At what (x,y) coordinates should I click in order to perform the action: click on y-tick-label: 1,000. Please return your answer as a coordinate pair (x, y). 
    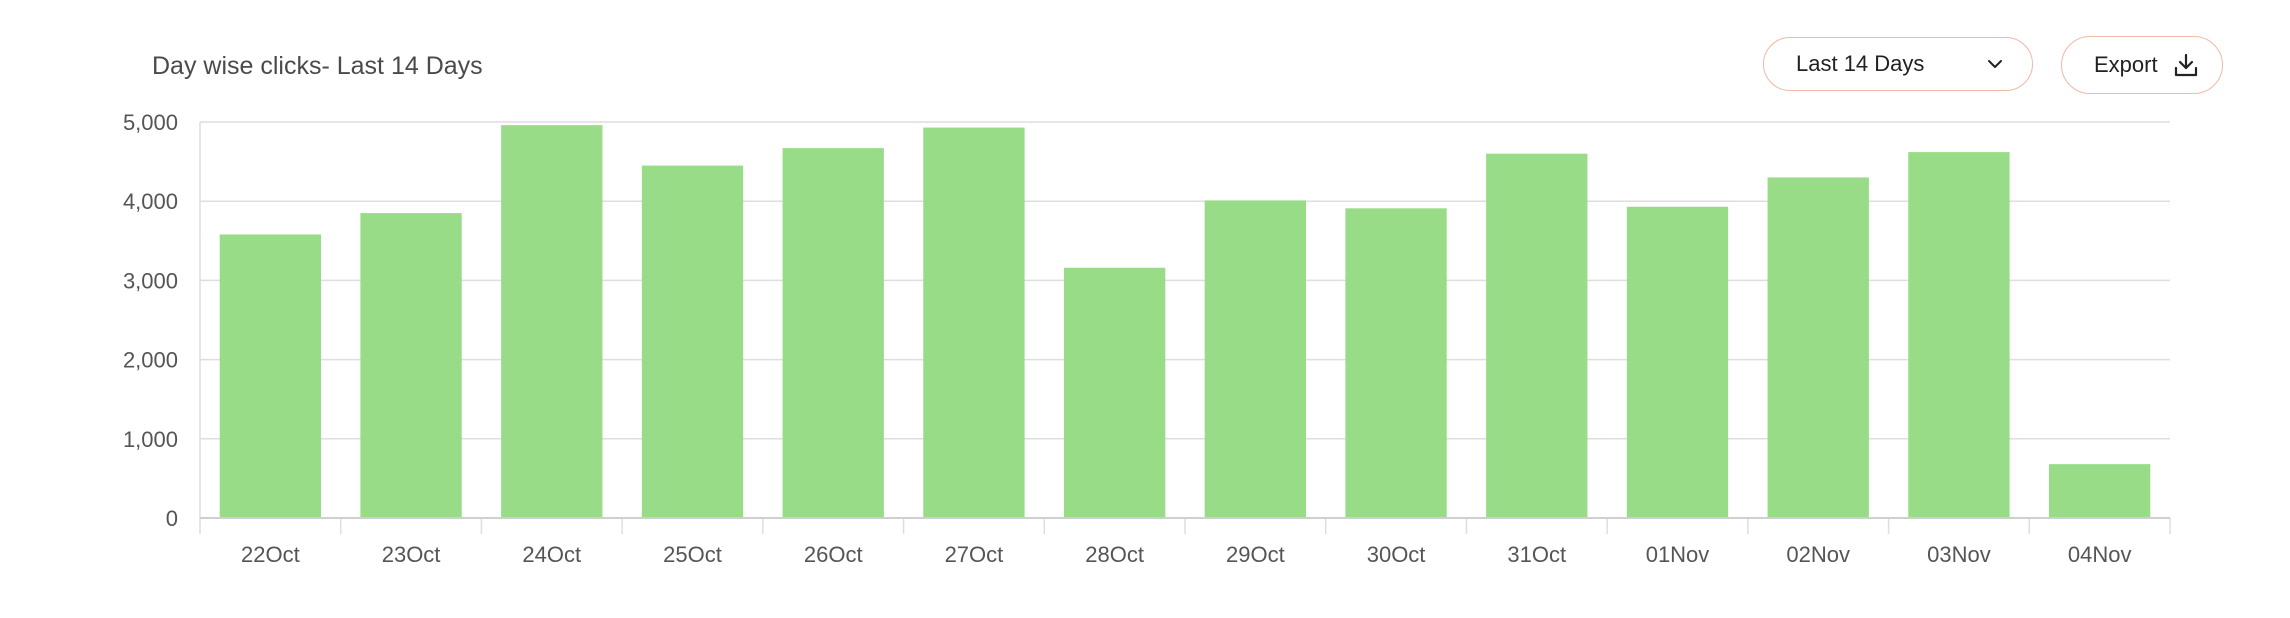
    Looking at the image, I should click on (150, 439).